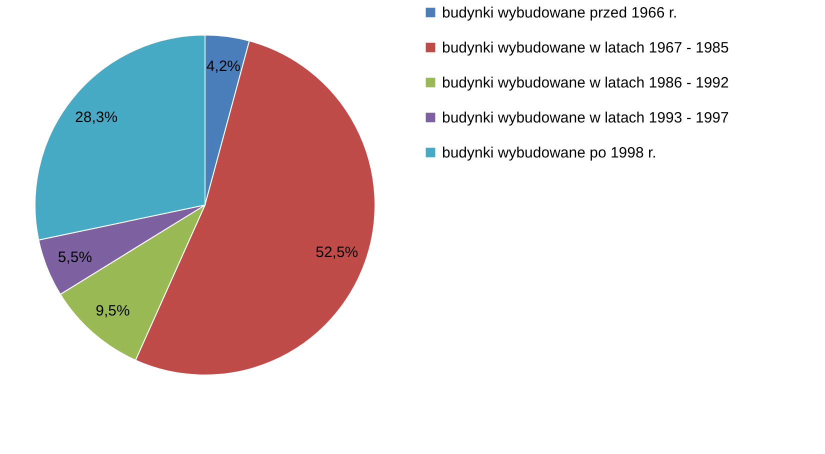 This screenshot has height=454, width=825. Describe the element at coordinates (75, 257) in the screenshot. I see `data-label: 5,5%` at that location.